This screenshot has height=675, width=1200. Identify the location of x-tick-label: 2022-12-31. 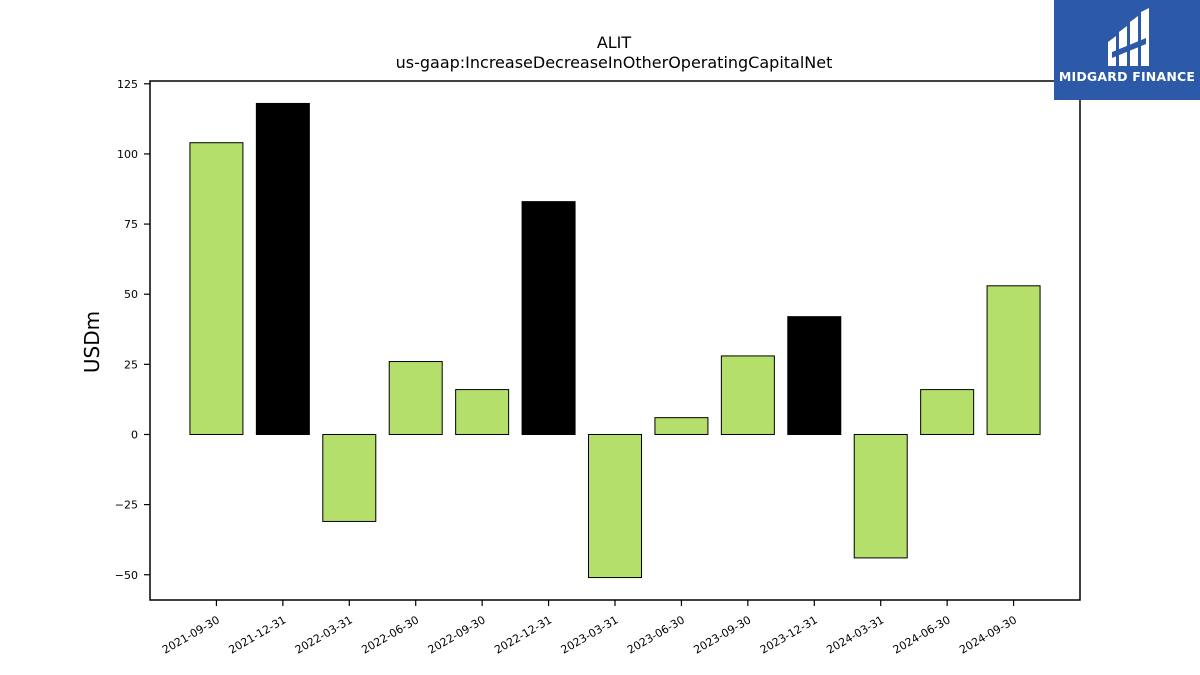
(523, 634).